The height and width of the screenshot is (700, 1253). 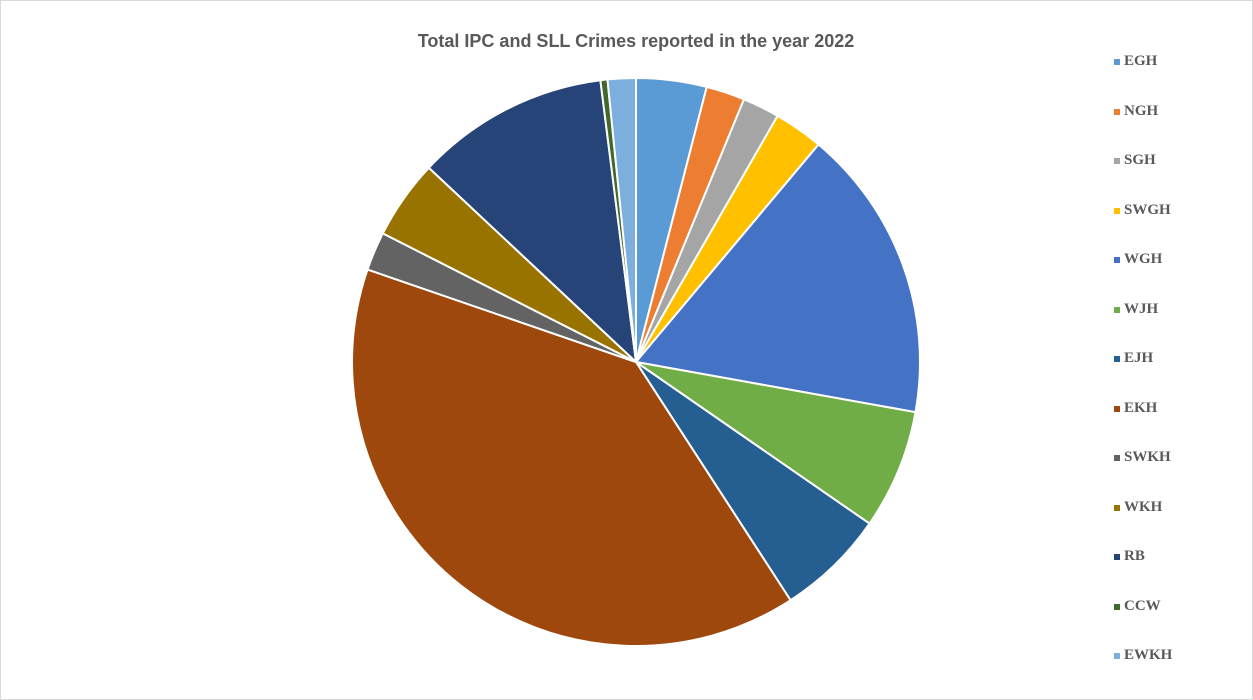 I want to click on legend-item-ejh: EJH, so click(x=1143, y=375).